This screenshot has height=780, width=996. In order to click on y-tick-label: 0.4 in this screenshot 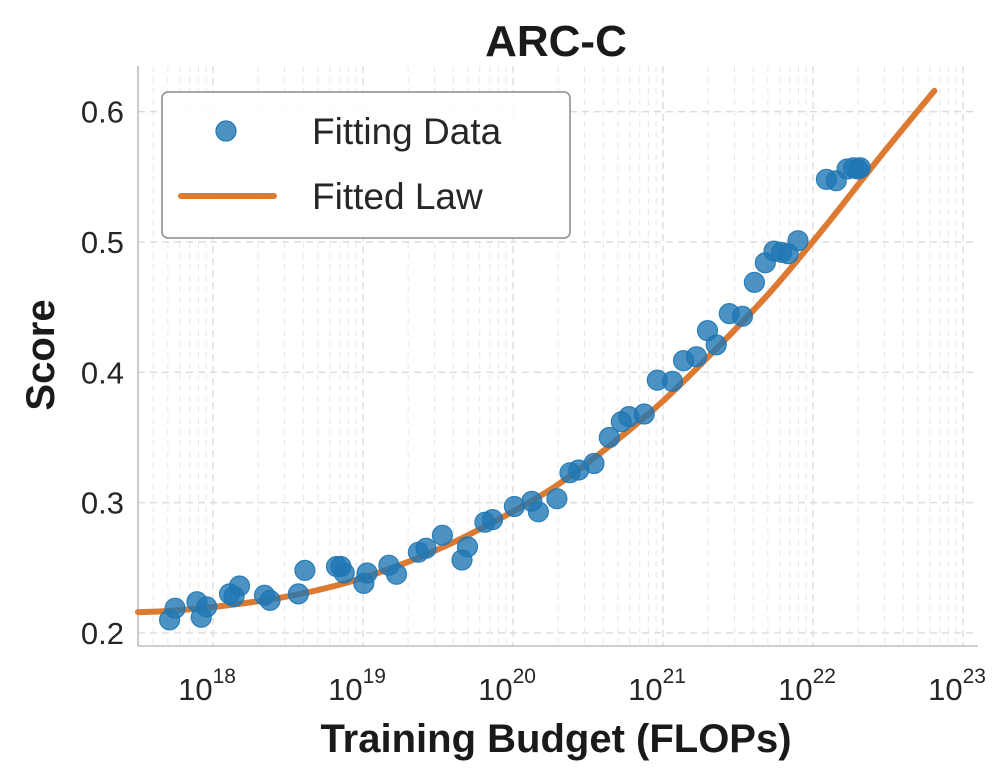, I will do `click(102, 372)`.